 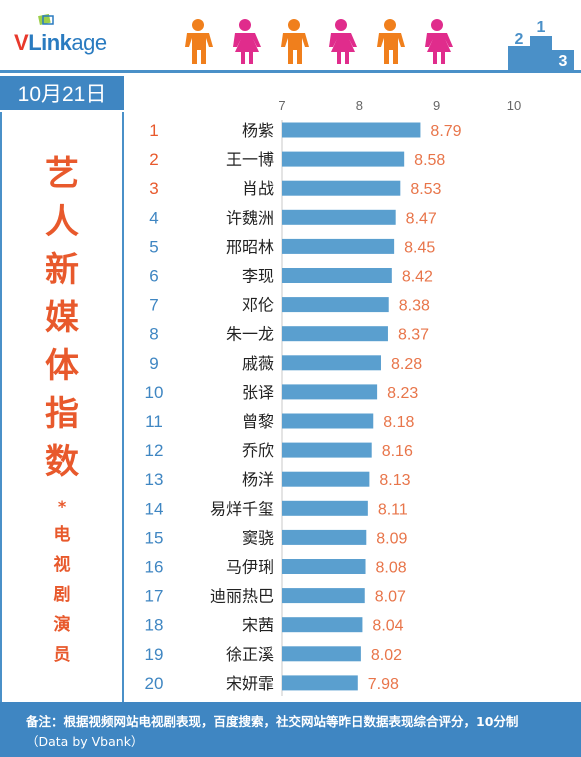 What do you see at coordinates (394, 480) in the screenshot?
I see `value-label: 8.13` at bounding box center [394, 480].